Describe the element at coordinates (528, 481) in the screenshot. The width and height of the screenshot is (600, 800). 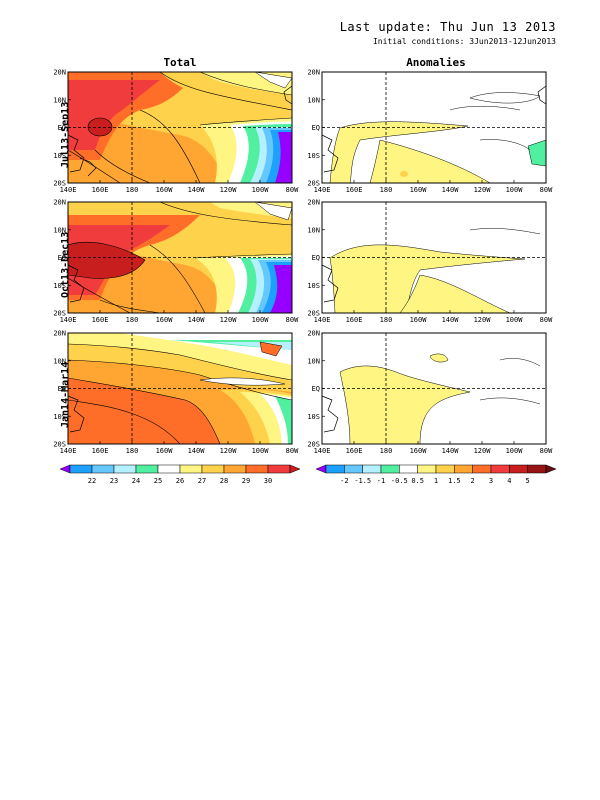
I see `colorbar-label: 5` at that location.